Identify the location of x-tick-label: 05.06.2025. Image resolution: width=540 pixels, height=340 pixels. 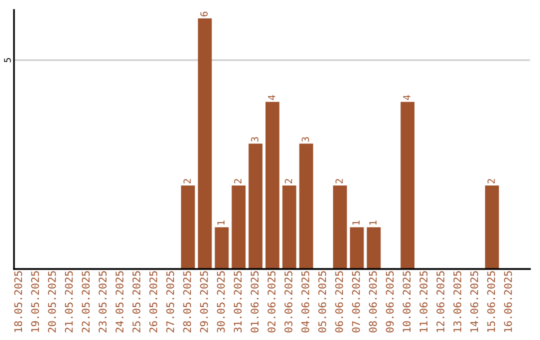
(322, 301).